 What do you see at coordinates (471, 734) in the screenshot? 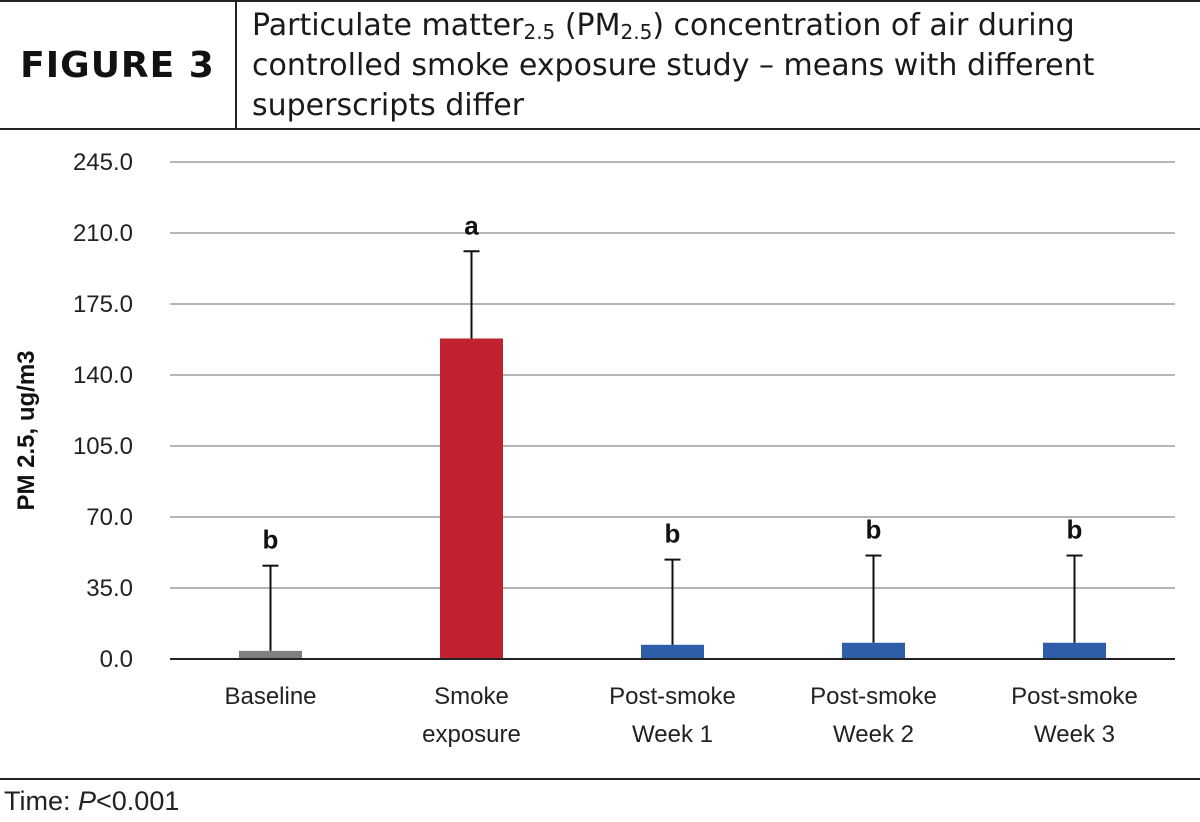
I see `category-label: exposure` at bounding box center [471, 734].